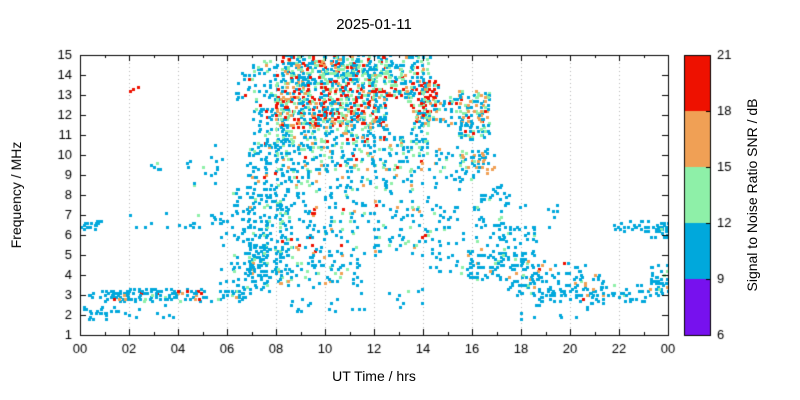 The image size is (800, 400). I want to click on y-axis-label: Frequency / MHz, so click(16, 195).